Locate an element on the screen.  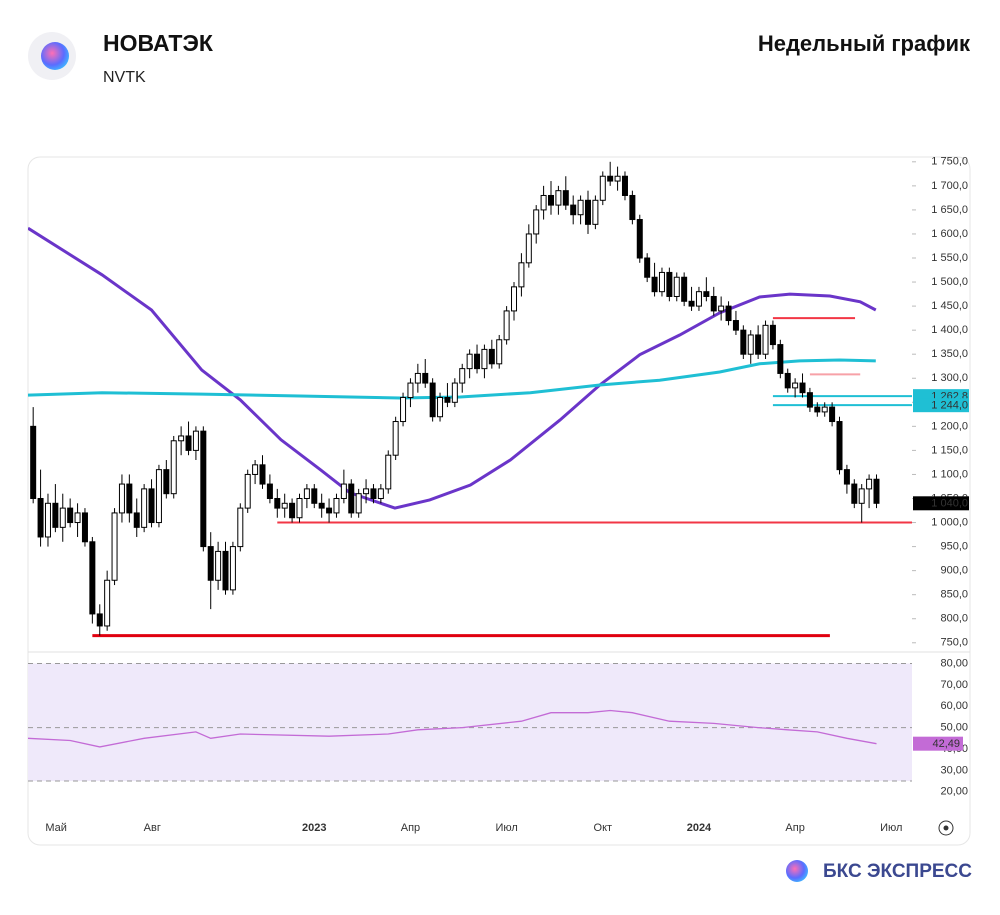
x-tick-label: Окт is located at coordinates (603, 828).